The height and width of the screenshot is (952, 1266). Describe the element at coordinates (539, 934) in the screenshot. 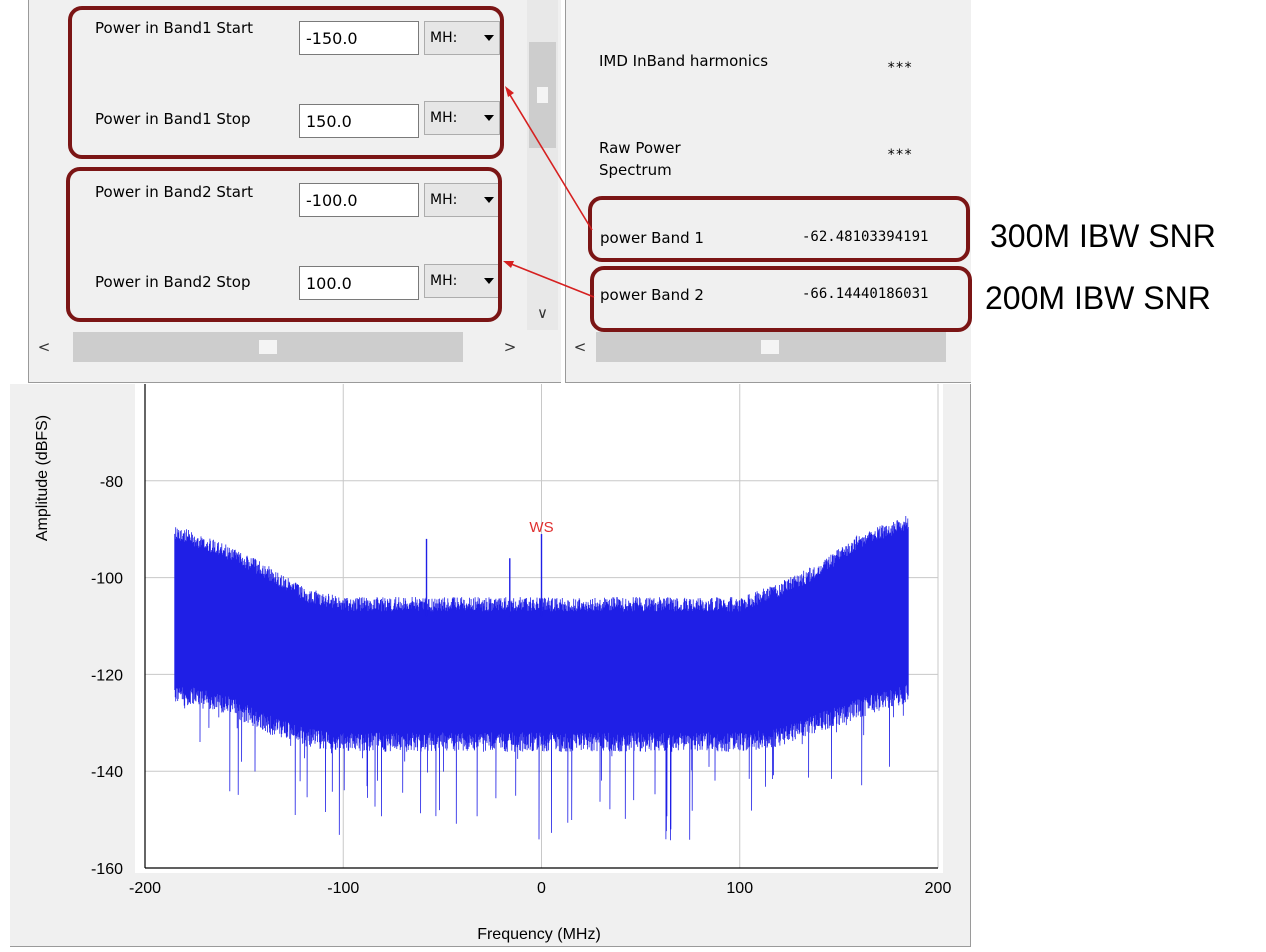

I see `x-axis-label: Frequency (MHz)` at that location.